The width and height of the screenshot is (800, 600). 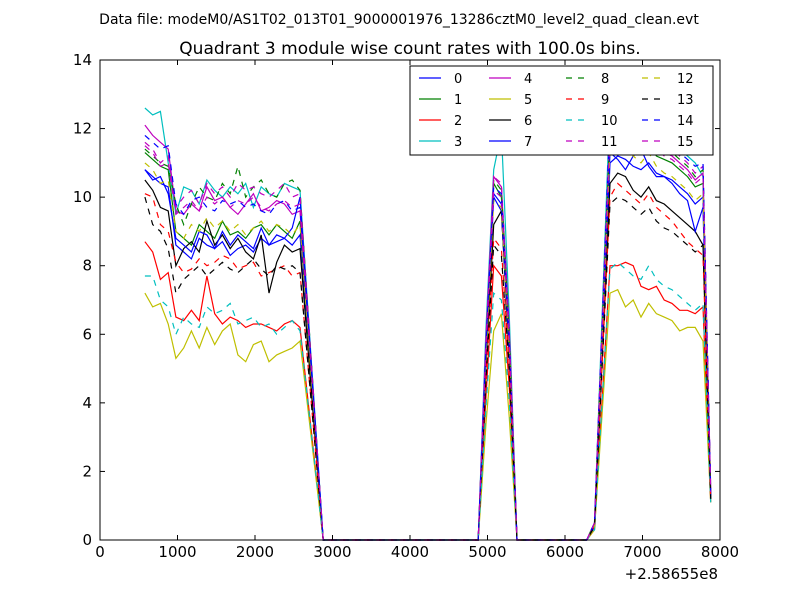 I want to click on y-tick-label: 6, so click(x=87, y=334).